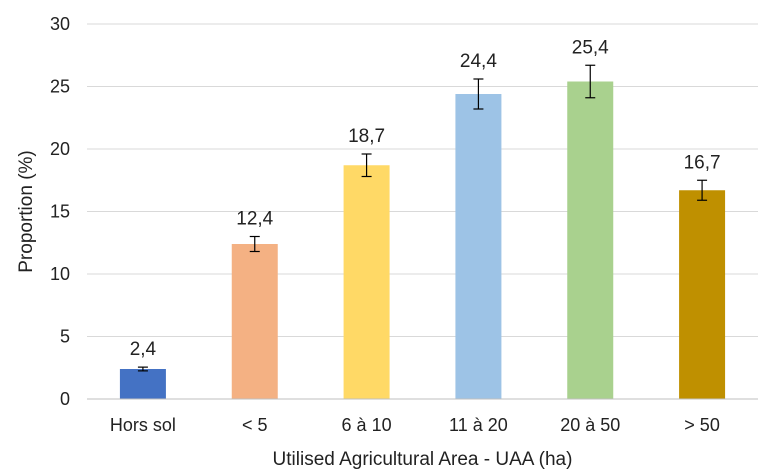  I want to click on y-axis-ticks: 0 5 10 15 20 25 30, so click(60, 211).